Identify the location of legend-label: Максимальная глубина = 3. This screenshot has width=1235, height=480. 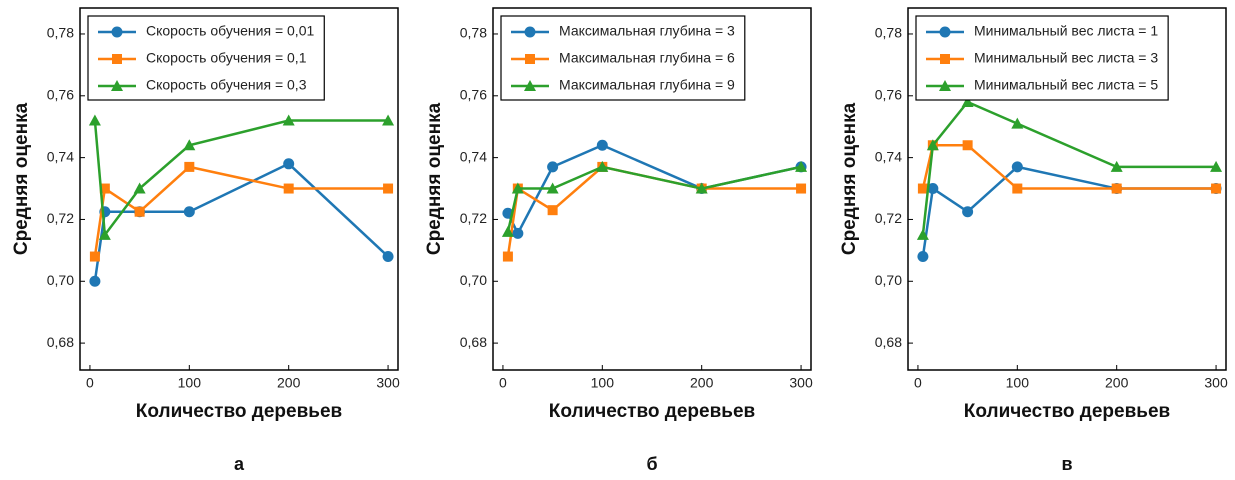
(647, 31).